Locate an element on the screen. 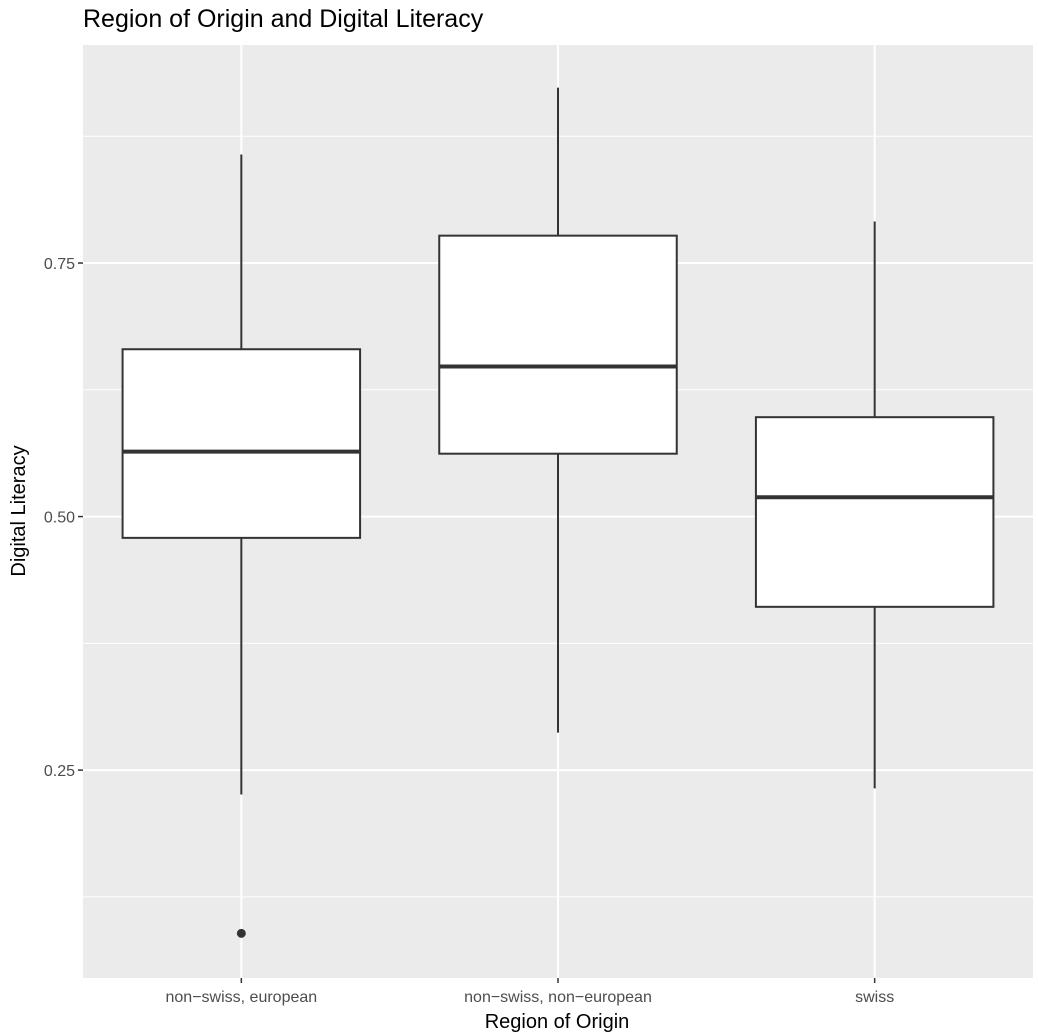 Image resolution: width=1038 pixels, height=1036 pixels. outlier-point is located at coordinates (241, 933).